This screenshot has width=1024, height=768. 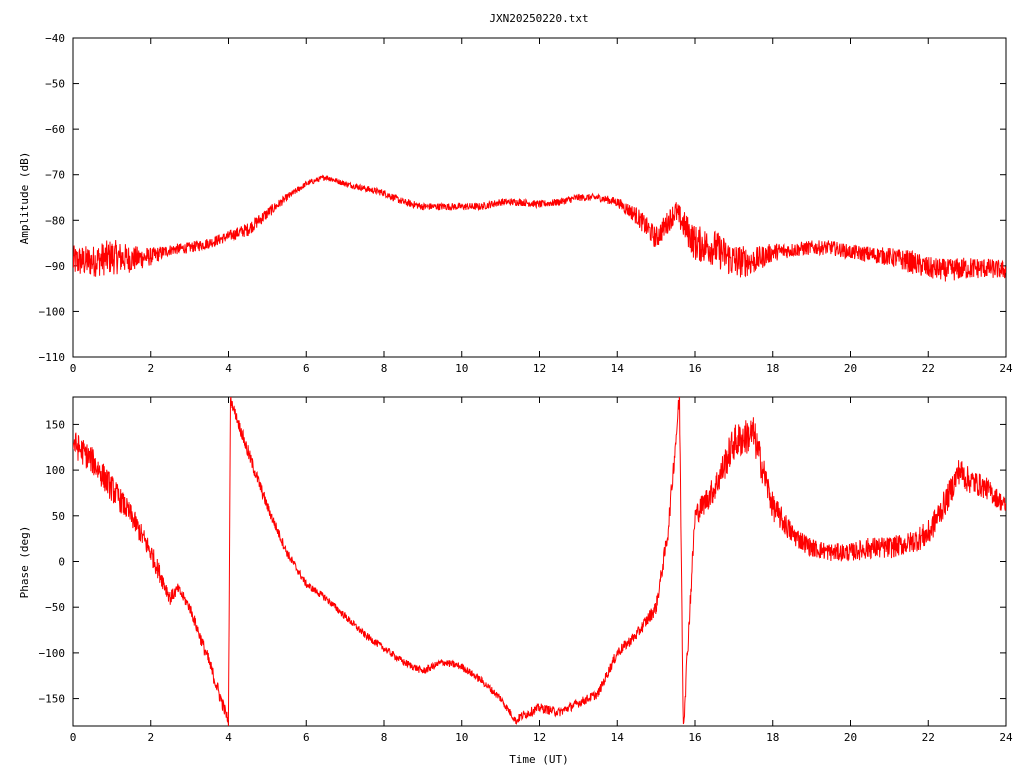 I want to click on amplitude-x-tick-label: 6, so click(x=306, y=368).